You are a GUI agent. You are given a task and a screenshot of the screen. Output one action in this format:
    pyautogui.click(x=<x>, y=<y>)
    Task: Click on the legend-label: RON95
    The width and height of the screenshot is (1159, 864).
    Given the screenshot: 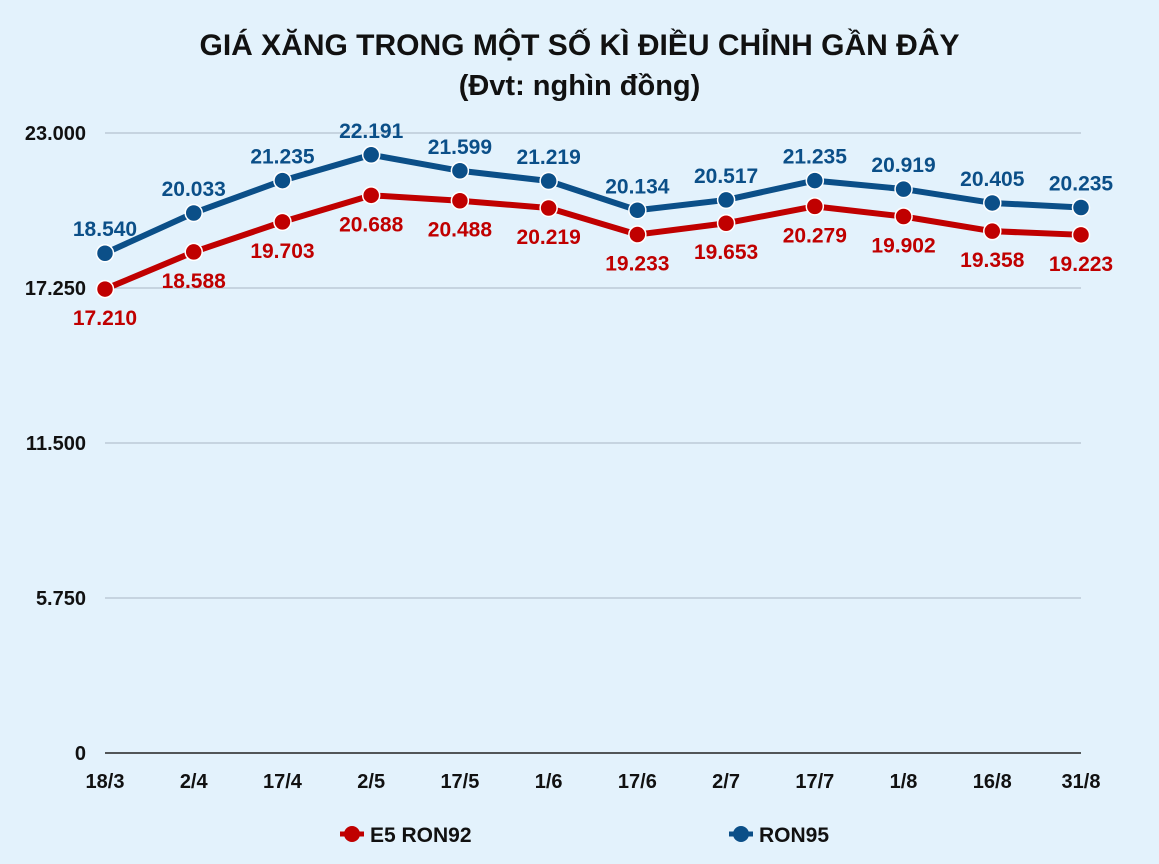 What is the action you would take?
    pyautogui.click(x=794, y=835)
    